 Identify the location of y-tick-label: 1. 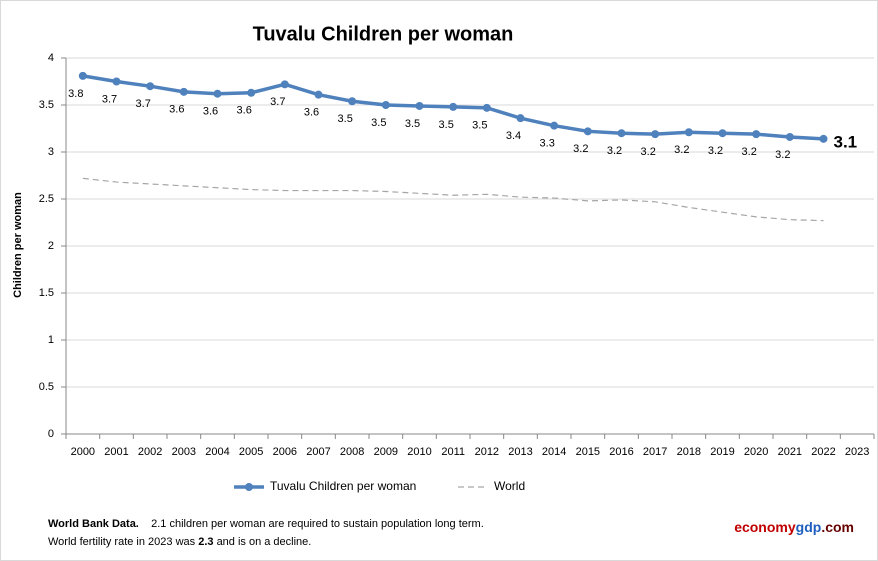
(51, 340).